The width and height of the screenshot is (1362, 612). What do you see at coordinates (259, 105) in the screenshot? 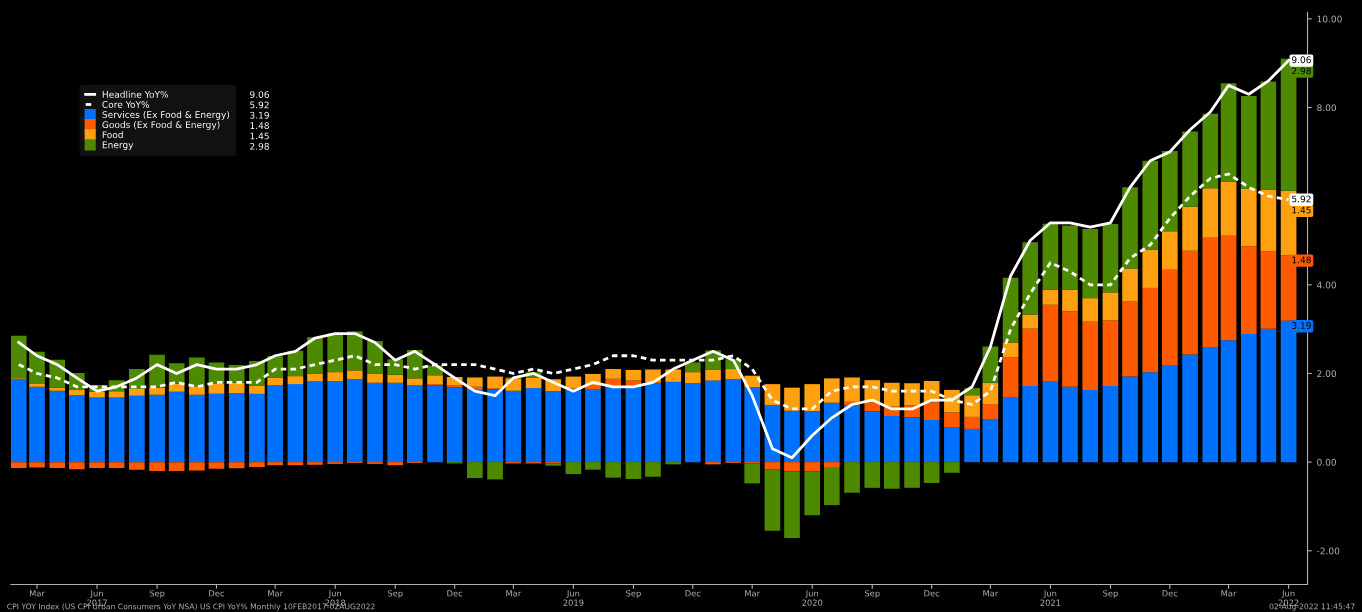
I see `text: 5.92` at bounding box center [259, 105].